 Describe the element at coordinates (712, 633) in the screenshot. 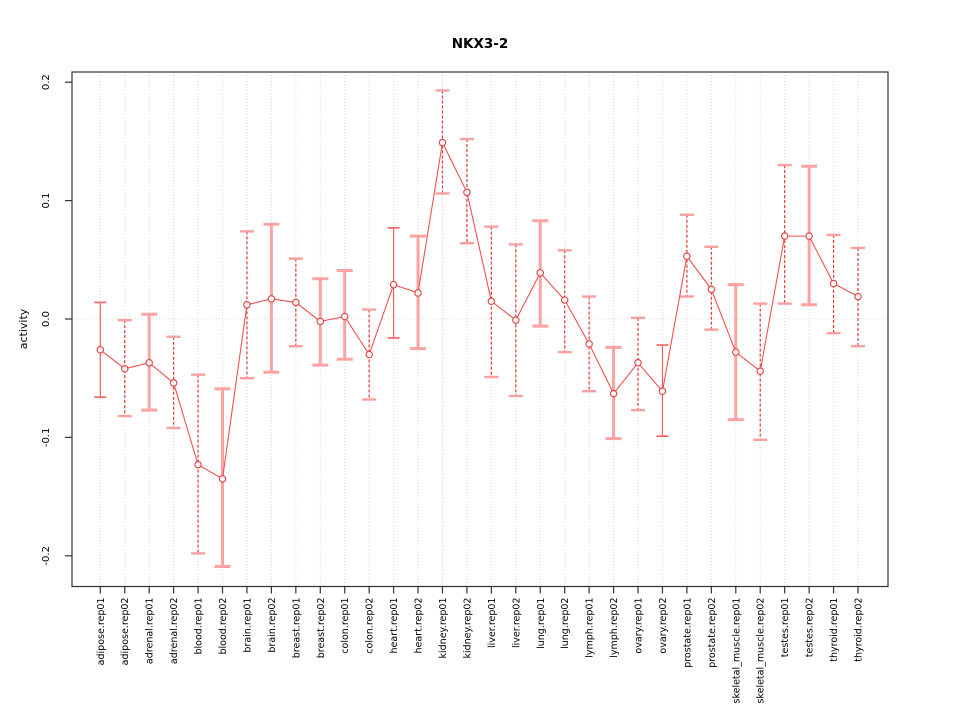

I see `x-tick-label: prostate.rep02` at that location.